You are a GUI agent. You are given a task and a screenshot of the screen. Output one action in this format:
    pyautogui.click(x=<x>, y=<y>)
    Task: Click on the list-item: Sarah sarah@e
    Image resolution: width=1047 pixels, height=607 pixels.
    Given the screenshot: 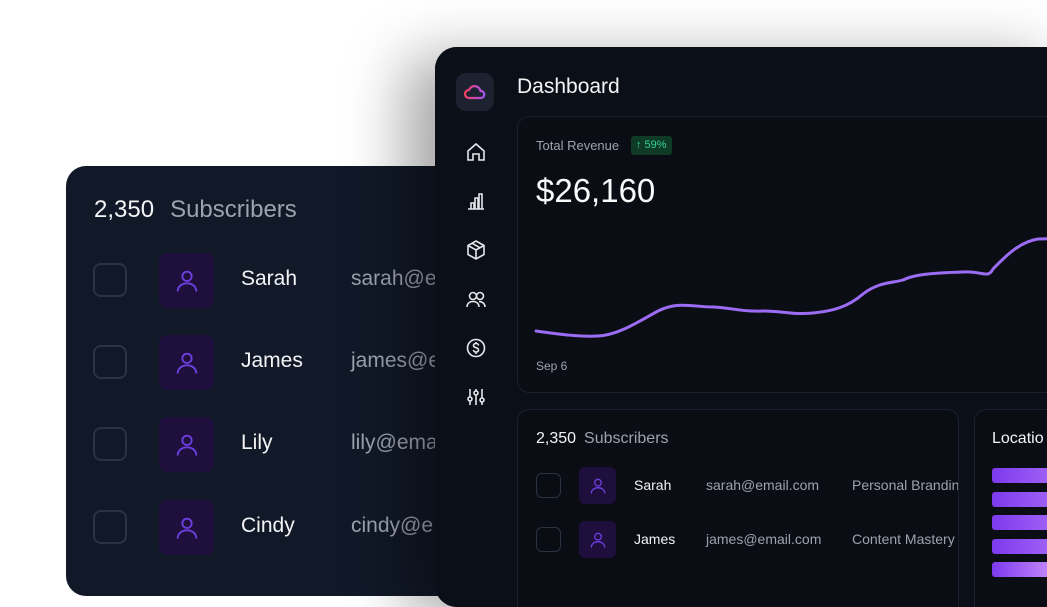 What is the action you would take?
    pyautogui.click(x=266, y=281)
    